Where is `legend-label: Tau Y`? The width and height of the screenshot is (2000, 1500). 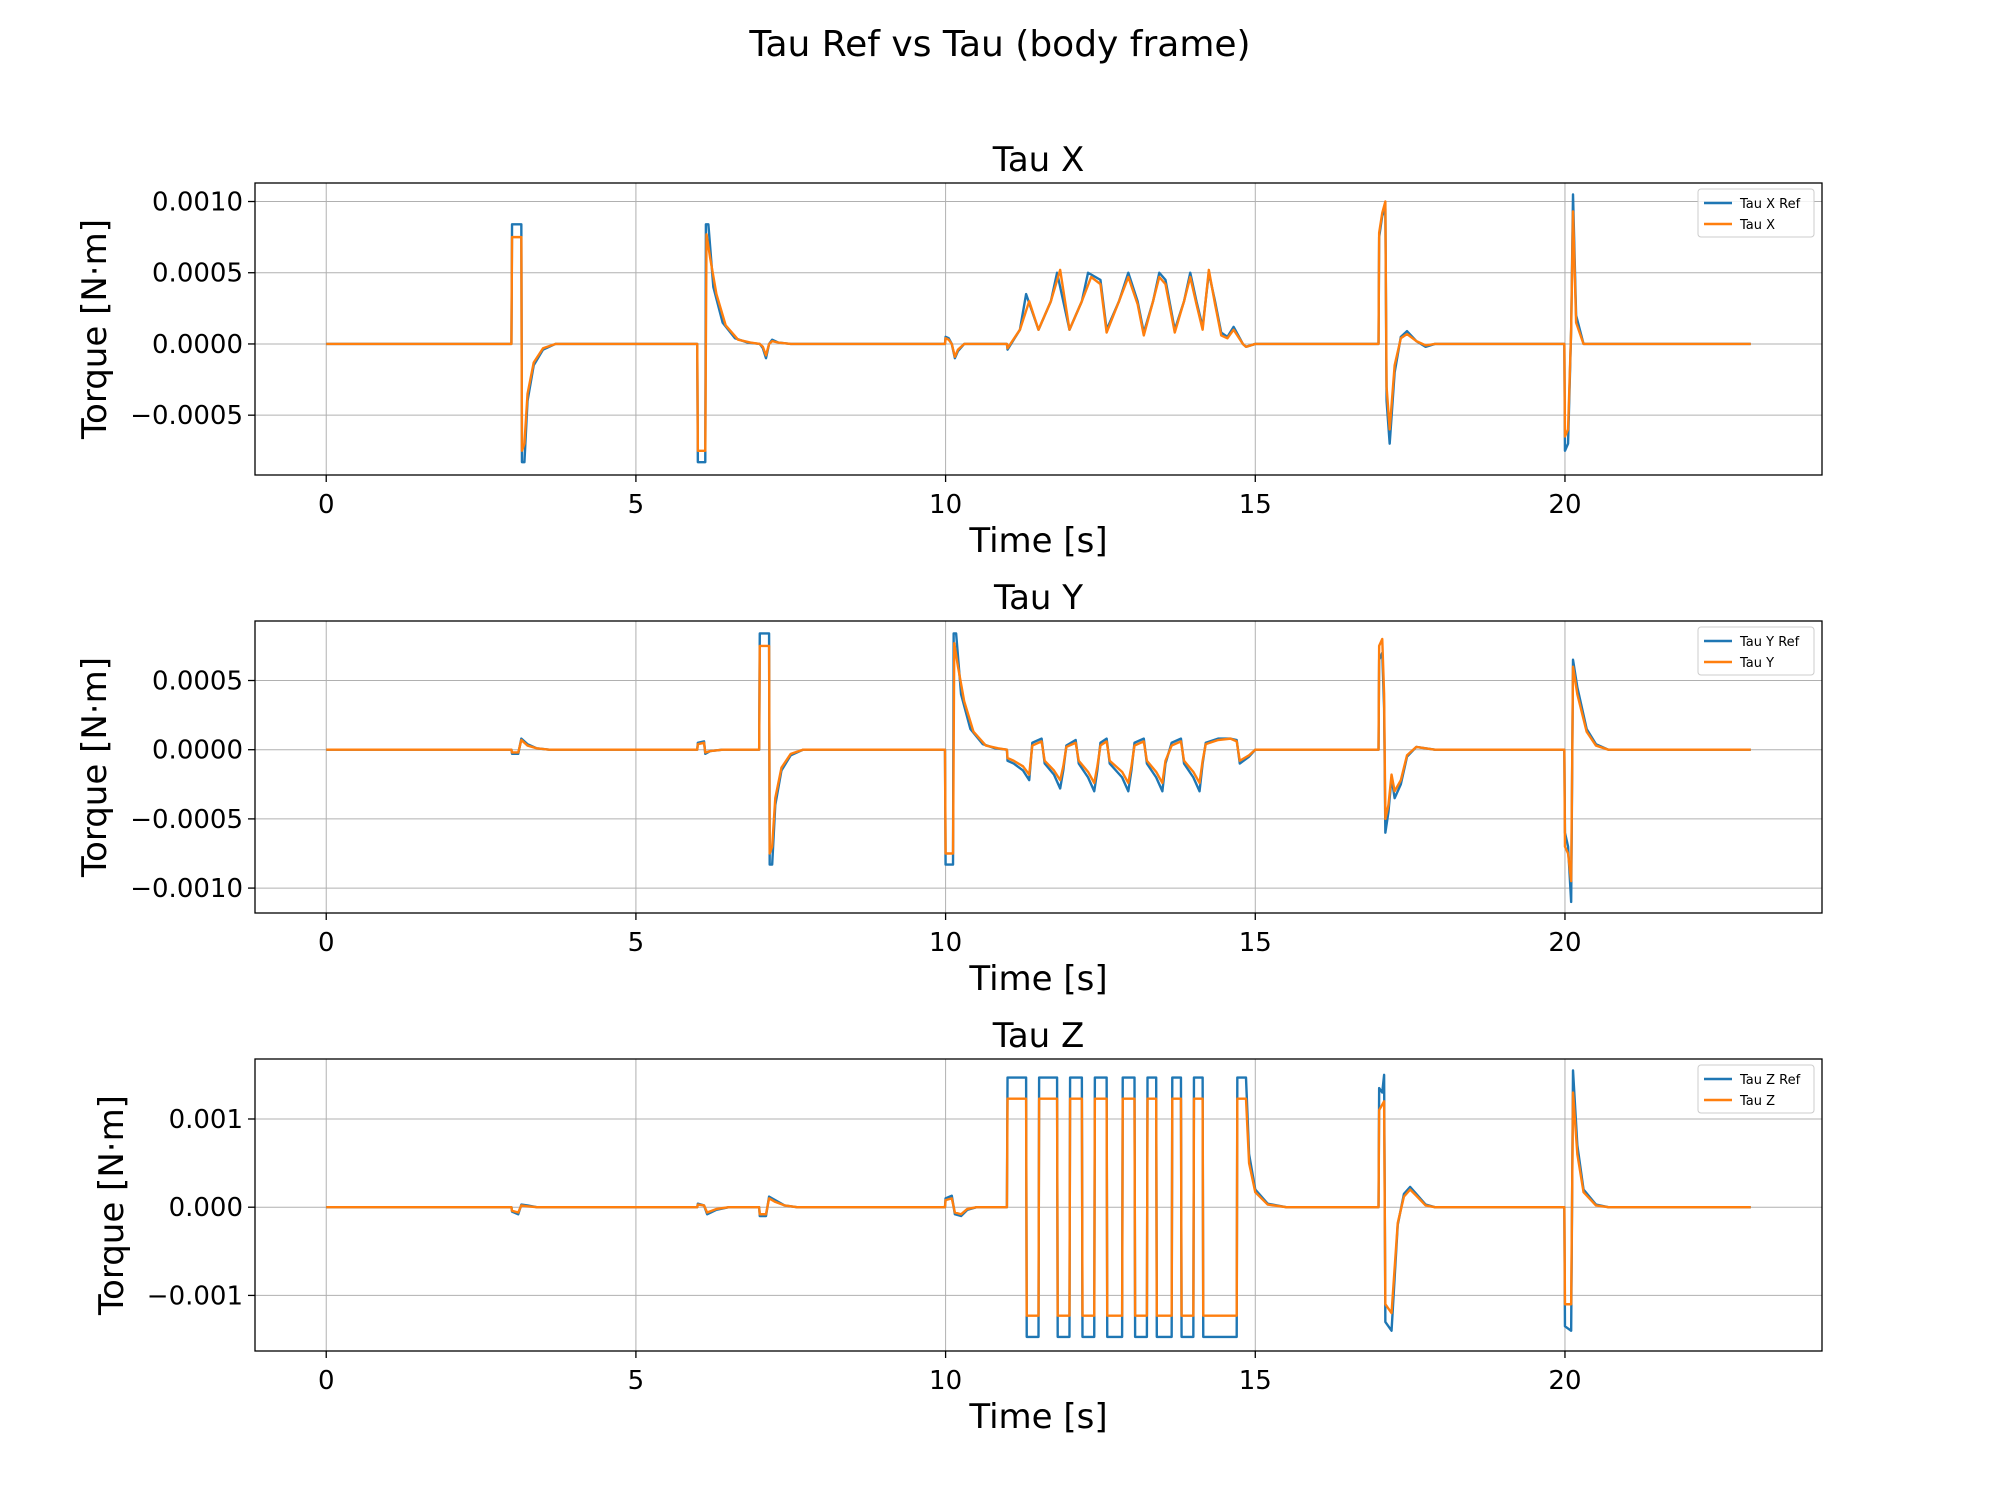
legend-label: Tau Y is located at coordinates (1756, 663).